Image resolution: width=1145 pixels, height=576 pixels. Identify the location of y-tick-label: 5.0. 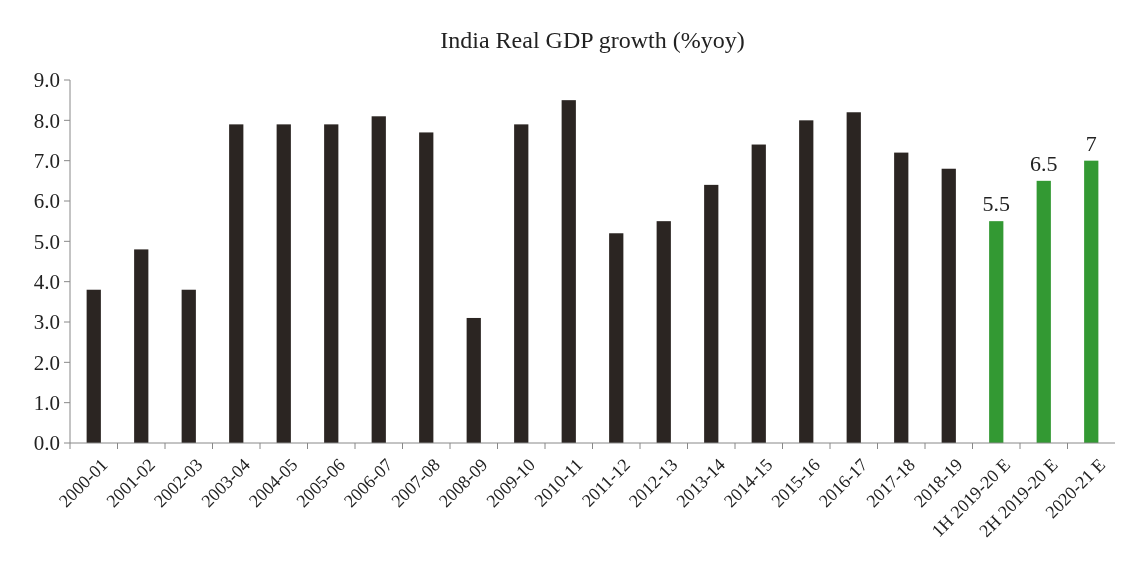
(46, 241).